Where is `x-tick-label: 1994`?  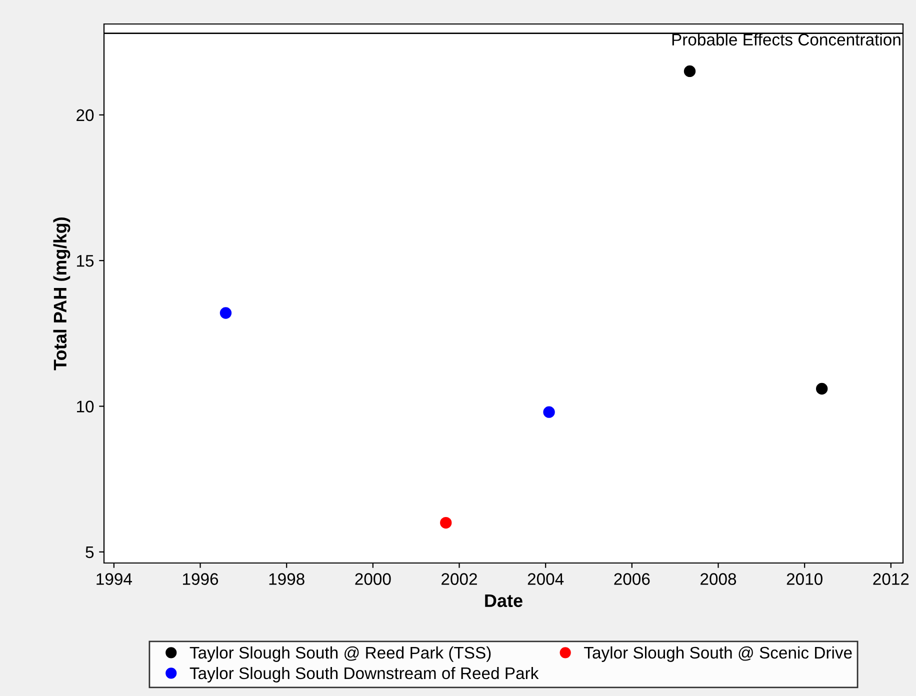 x-tick-label: 1994 is located at coordinates (114, 579).